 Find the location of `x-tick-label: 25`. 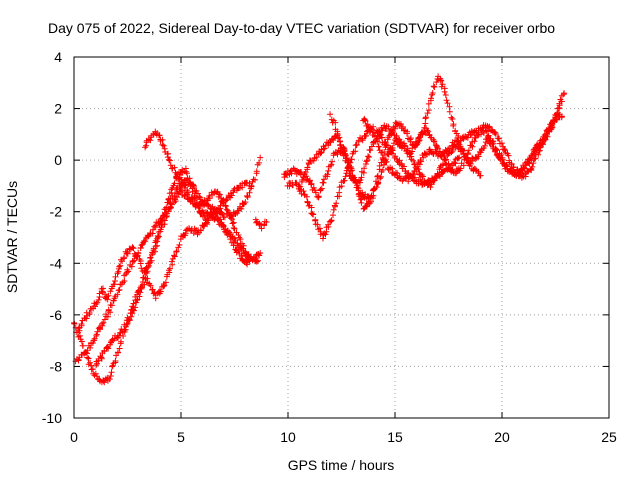

x-tick-label: 25 is located at coordinates (609, 437).